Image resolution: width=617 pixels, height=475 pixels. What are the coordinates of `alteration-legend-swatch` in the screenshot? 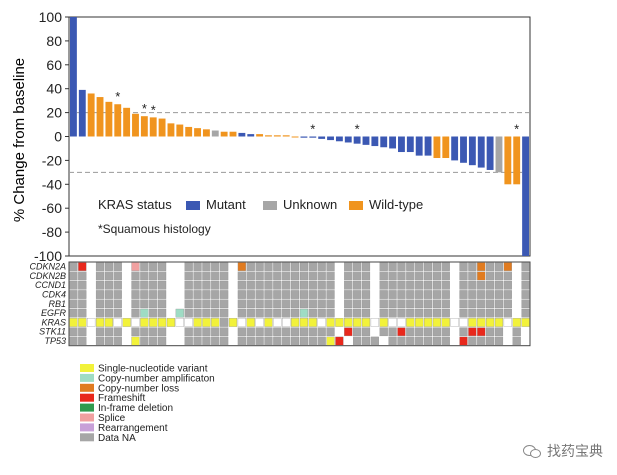 It's located at (87, 377).